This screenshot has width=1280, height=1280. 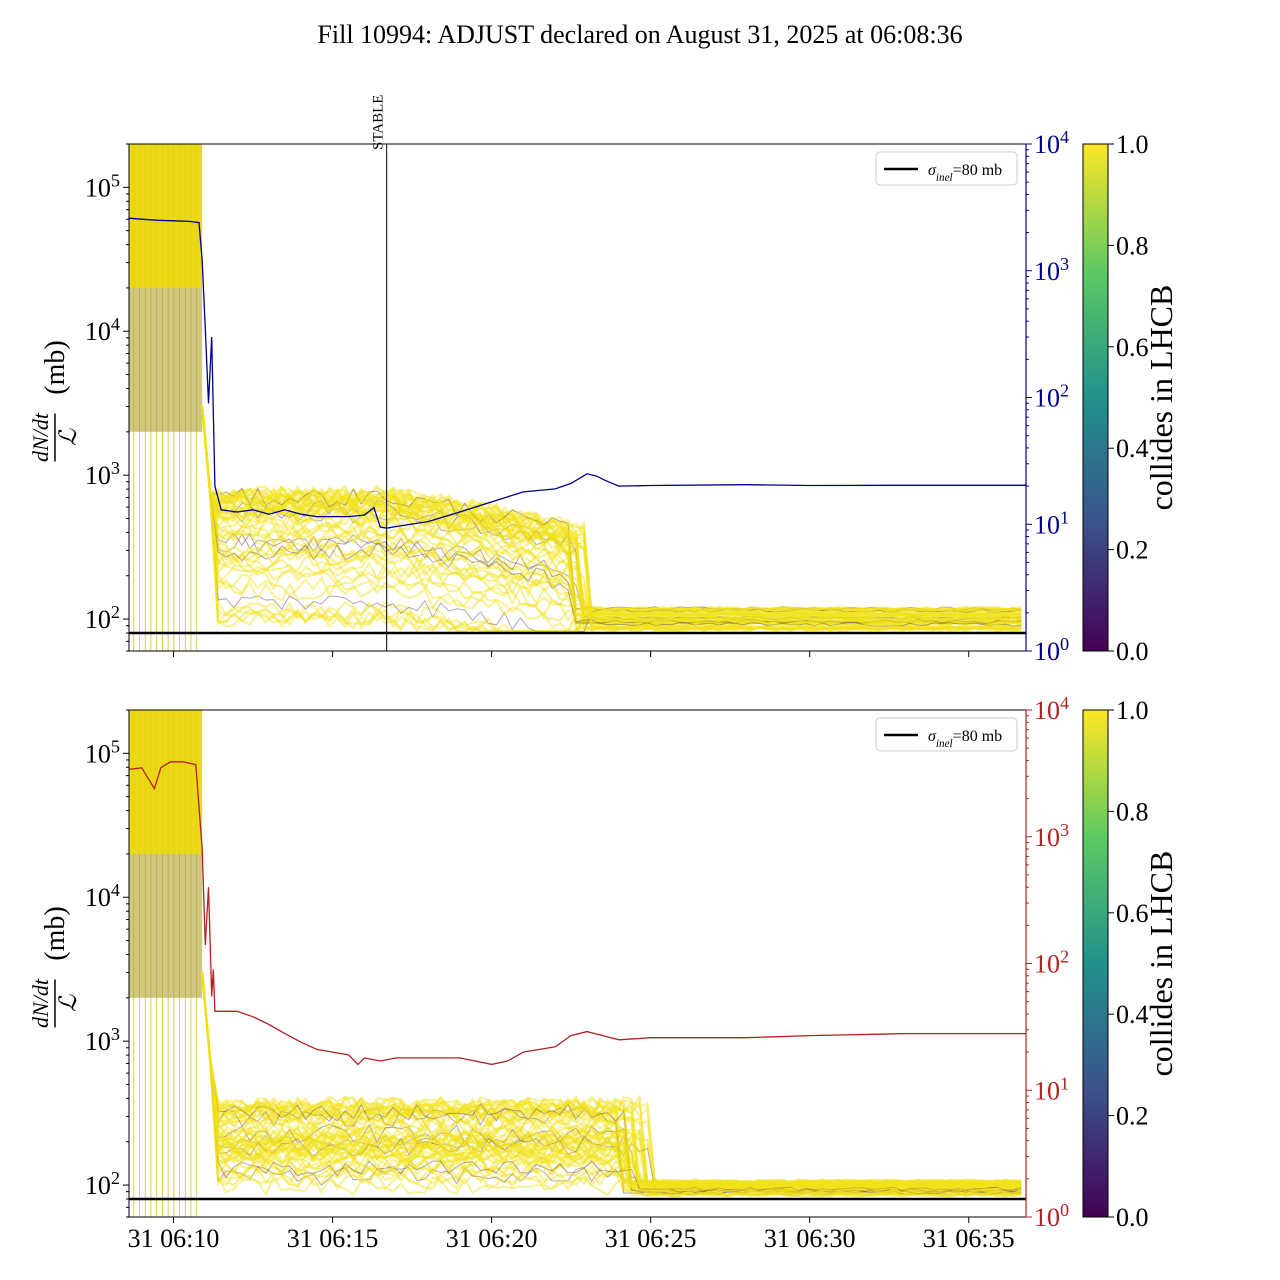 I want to click on secondary-y-tick-label: 10³, so click(x=1051, y=270).